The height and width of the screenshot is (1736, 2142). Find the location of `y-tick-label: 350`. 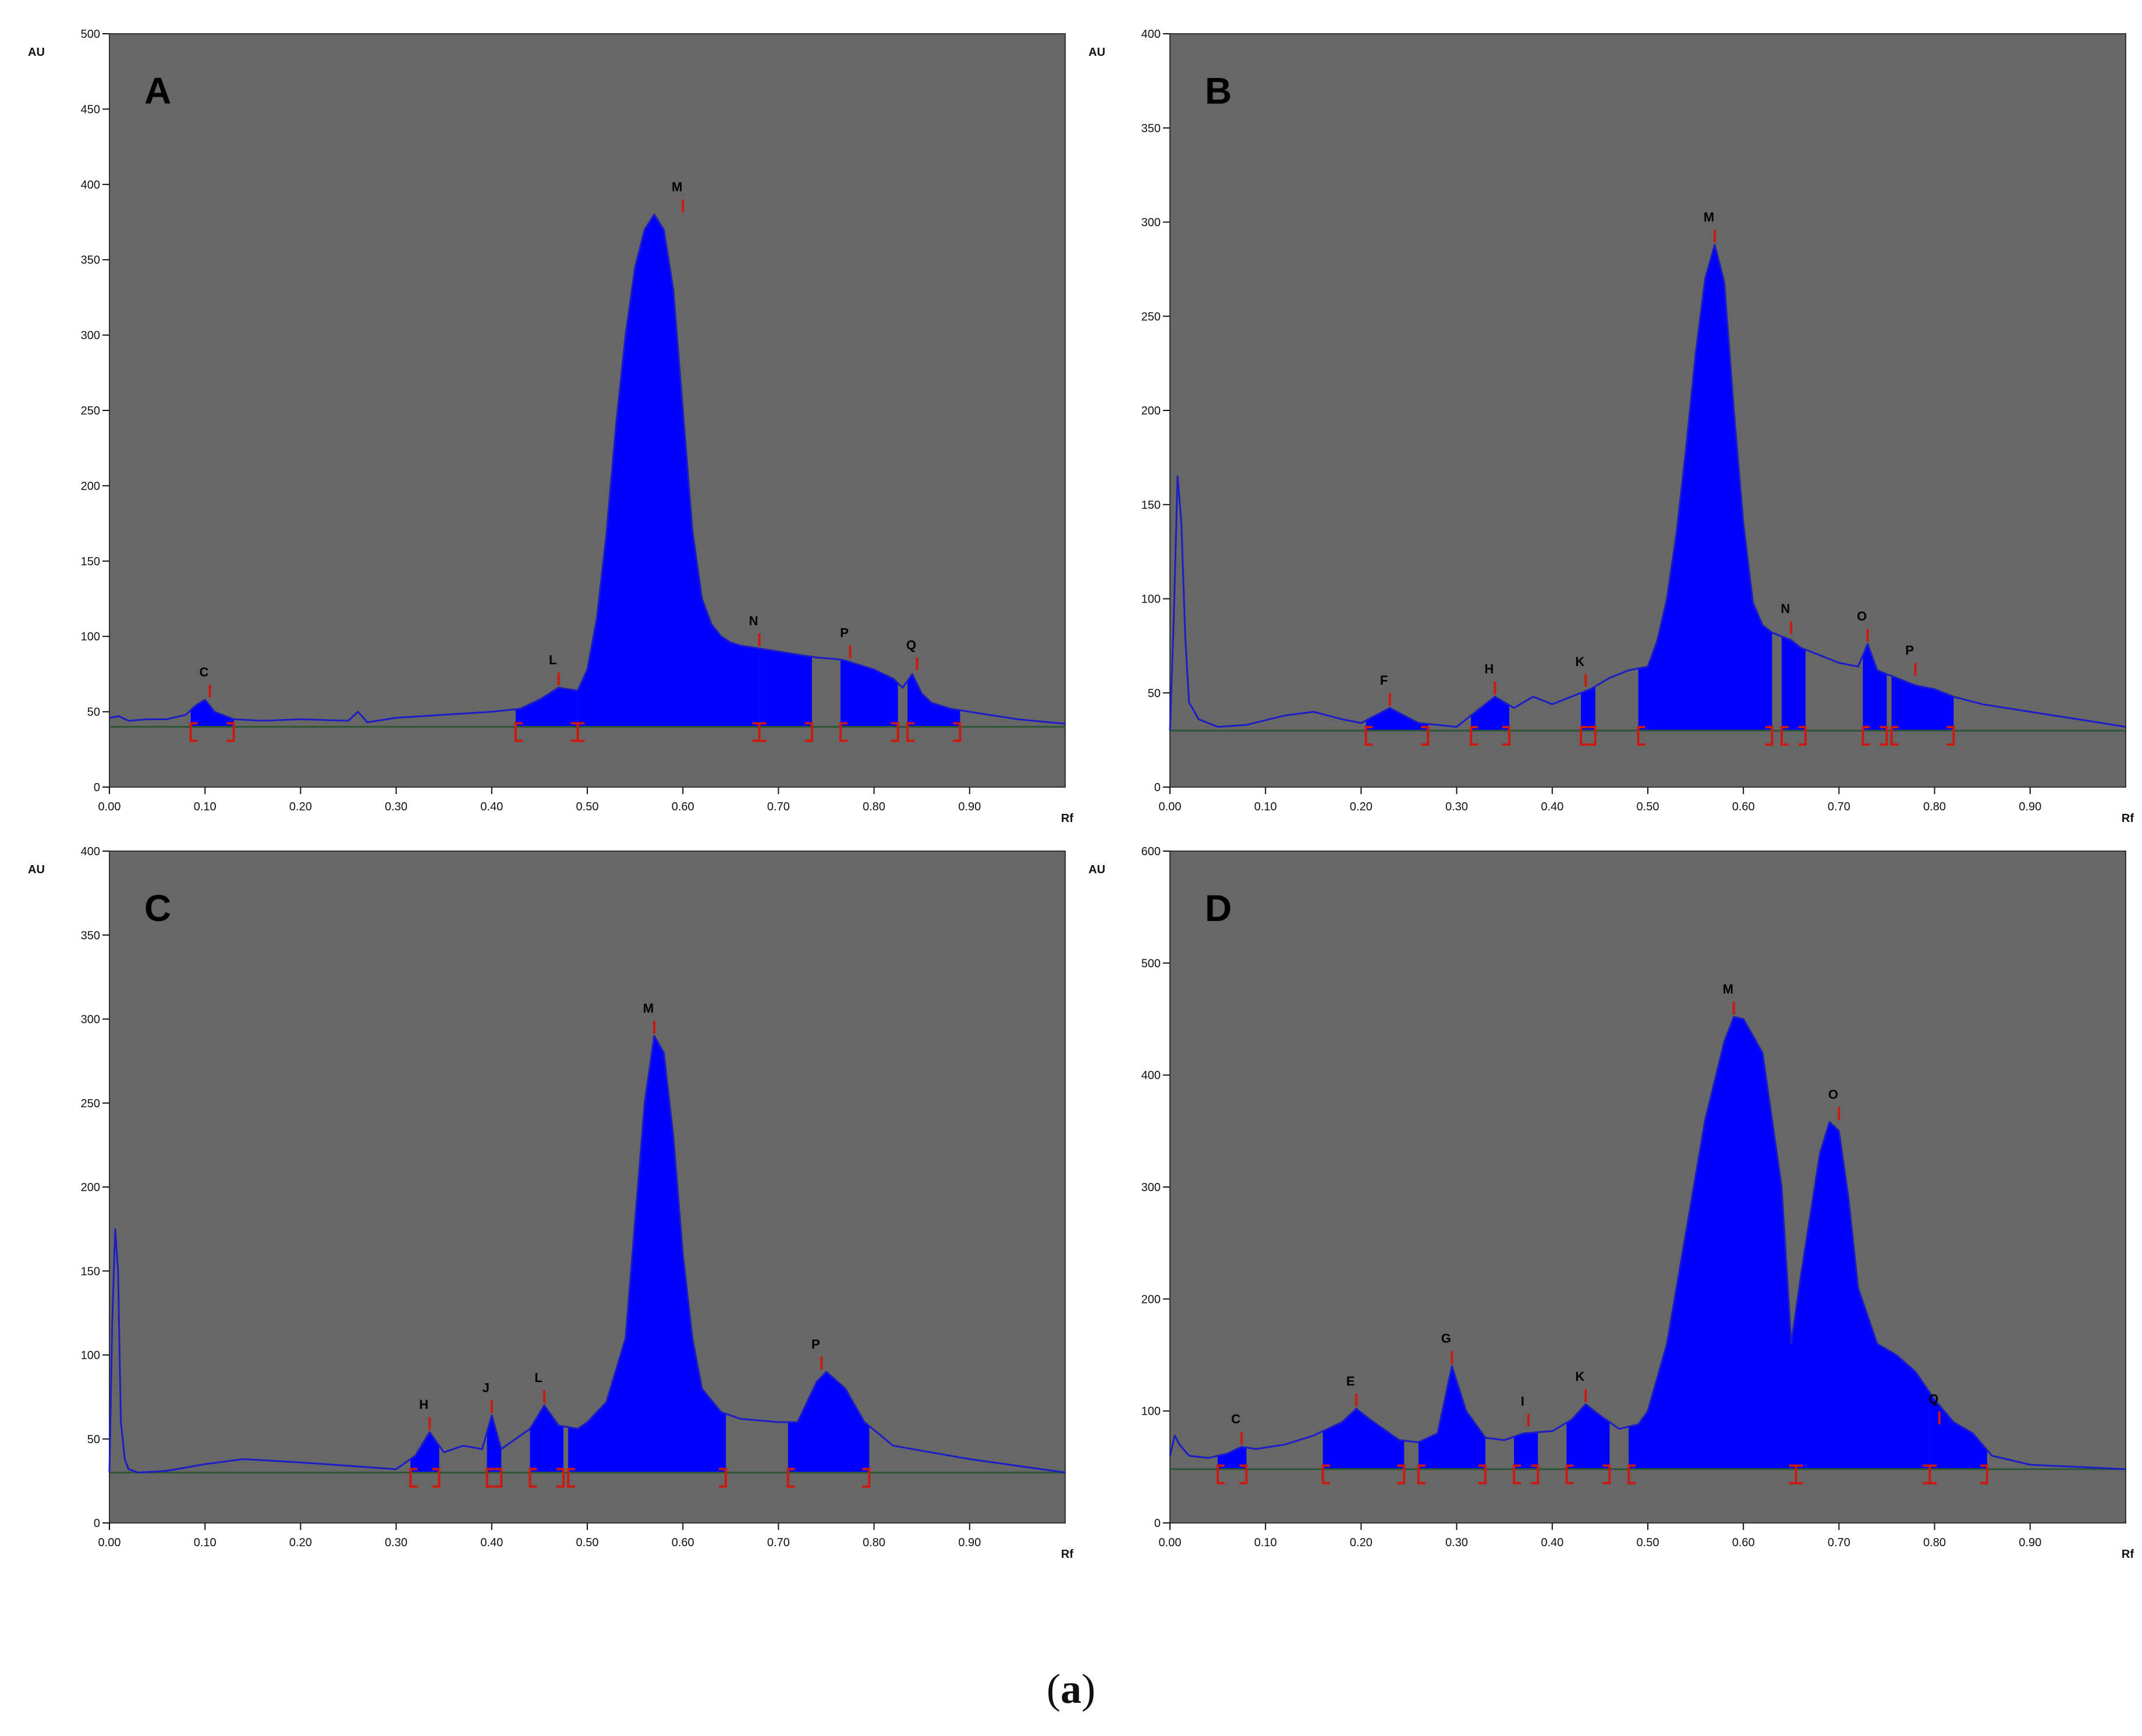

y-tick-label: 350 is located at coordinates (1151, 128).